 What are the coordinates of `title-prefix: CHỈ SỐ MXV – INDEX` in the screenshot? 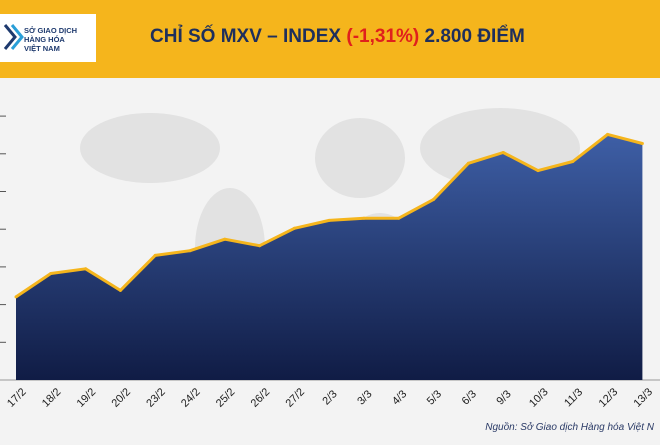 It's located at (248, 36).